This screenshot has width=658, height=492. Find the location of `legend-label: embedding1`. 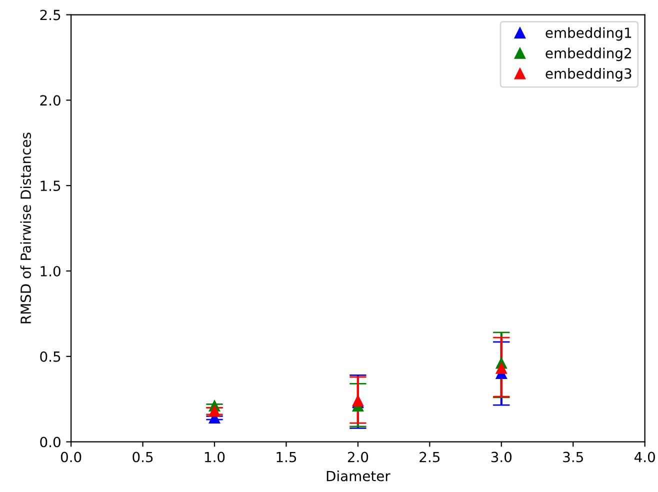

legend-label: embedding1 is located at coordinates (589, 34).